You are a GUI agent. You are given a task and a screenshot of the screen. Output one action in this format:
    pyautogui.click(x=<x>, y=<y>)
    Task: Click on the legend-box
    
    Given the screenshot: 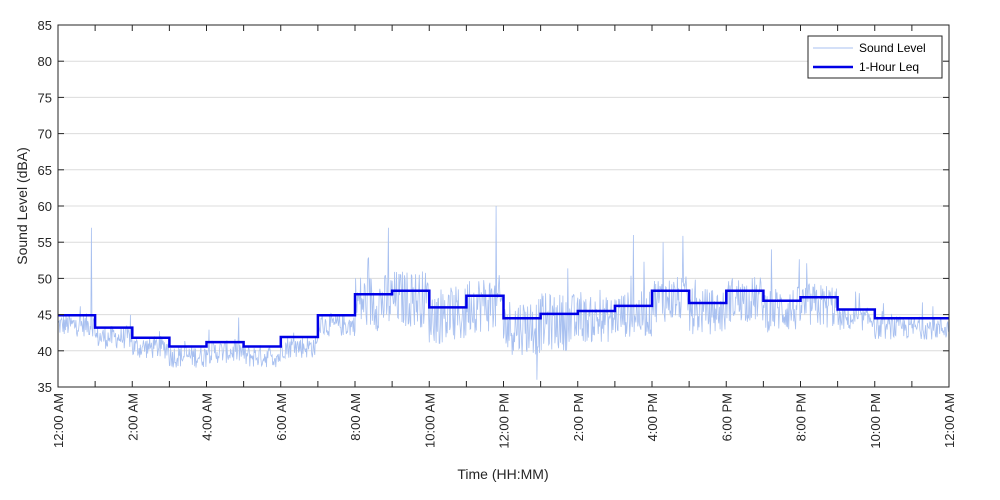 What is the action you would take?
    pyautogui.click(x=875, y=57)
    